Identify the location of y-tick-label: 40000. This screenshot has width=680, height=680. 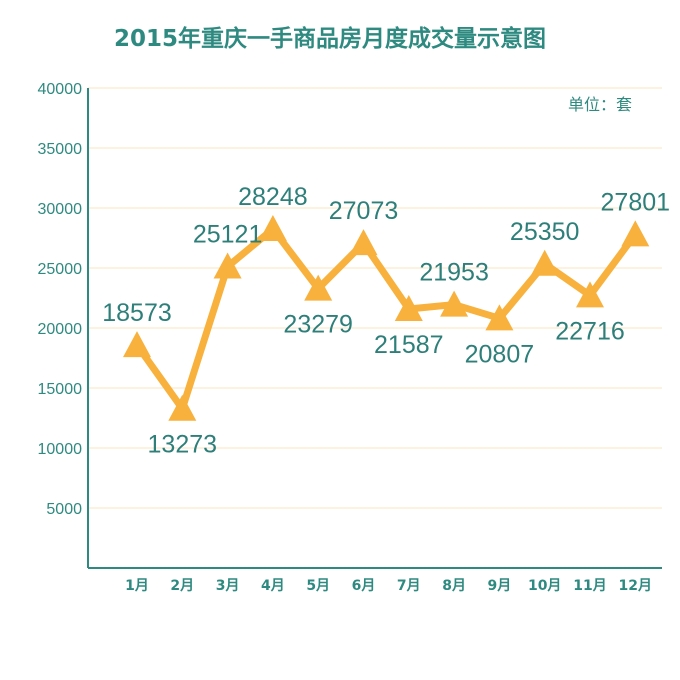
(60, 89).